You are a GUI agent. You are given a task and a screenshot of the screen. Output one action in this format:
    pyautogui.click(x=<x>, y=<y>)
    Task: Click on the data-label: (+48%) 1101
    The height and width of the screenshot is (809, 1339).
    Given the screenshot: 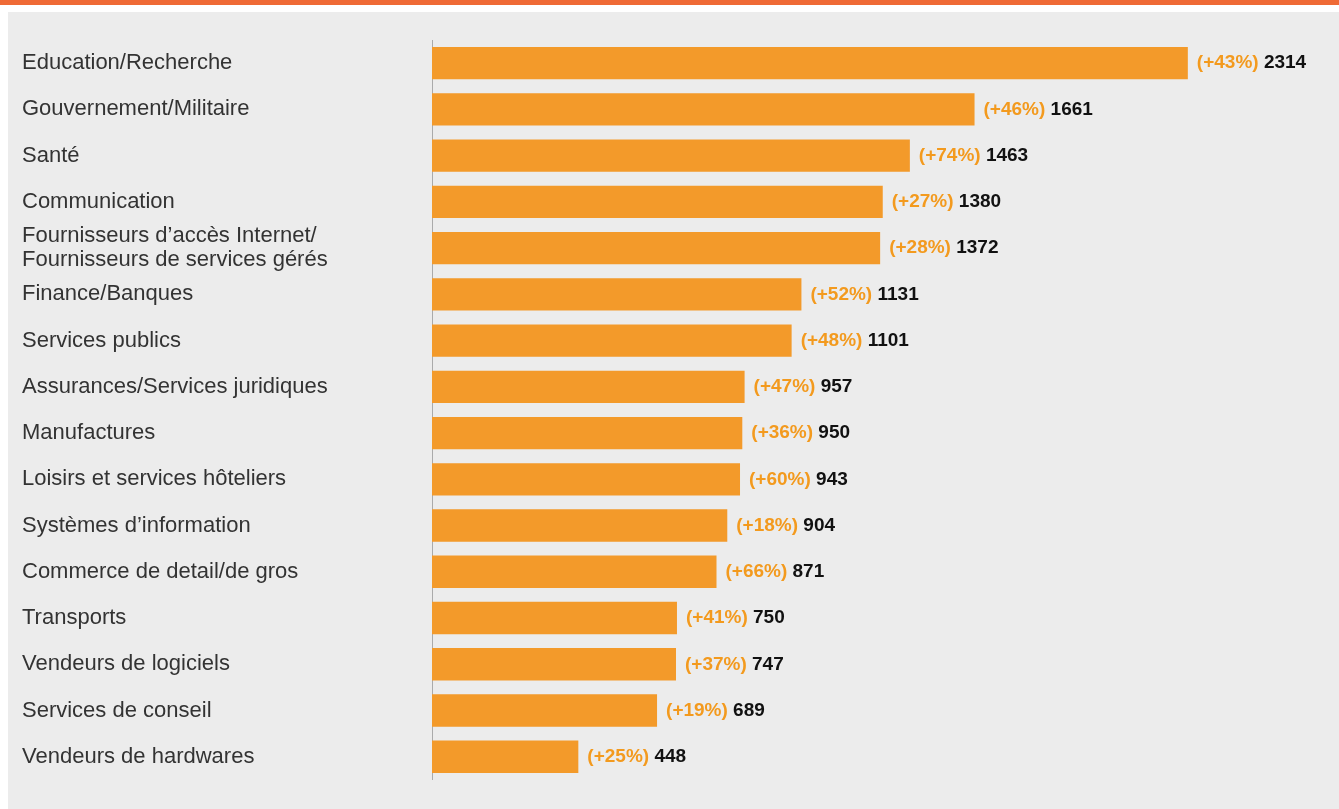 What is the action you would take?
    pyautogui.click(x=855, y=339)
    